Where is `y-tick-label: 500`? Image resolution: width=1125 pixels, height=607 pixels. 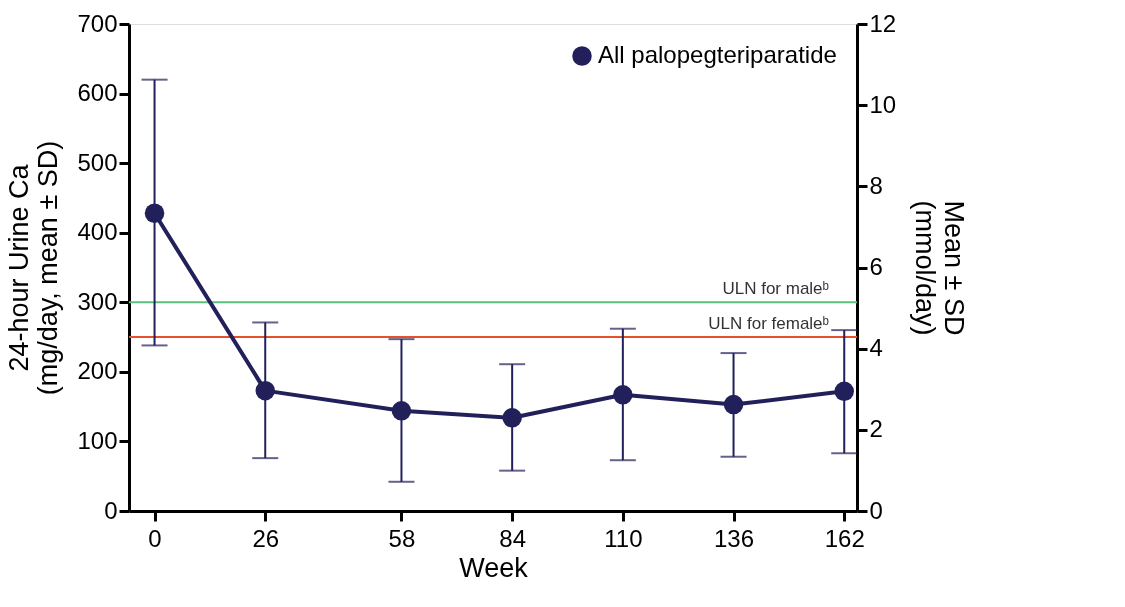
y-tick-label: 500 is located at coordinates (97, 162).